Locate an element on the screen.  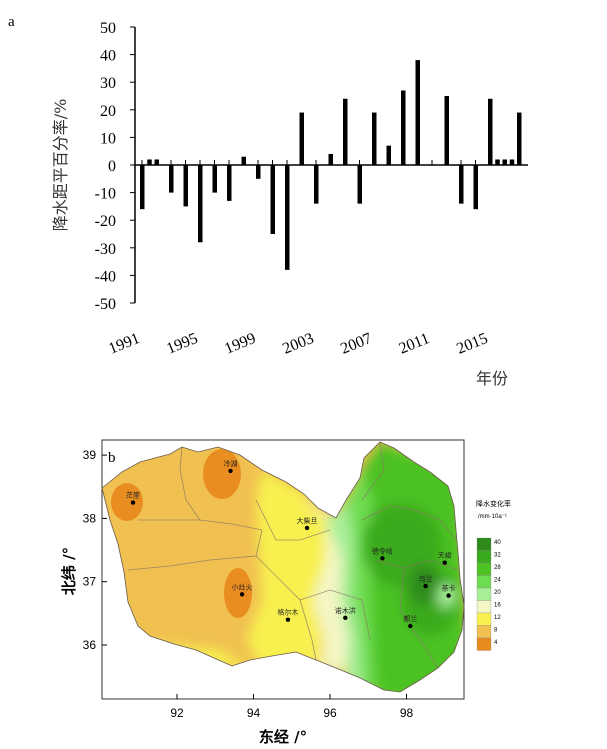
y-tick-label: -50 is located at coordinates (105, 304).